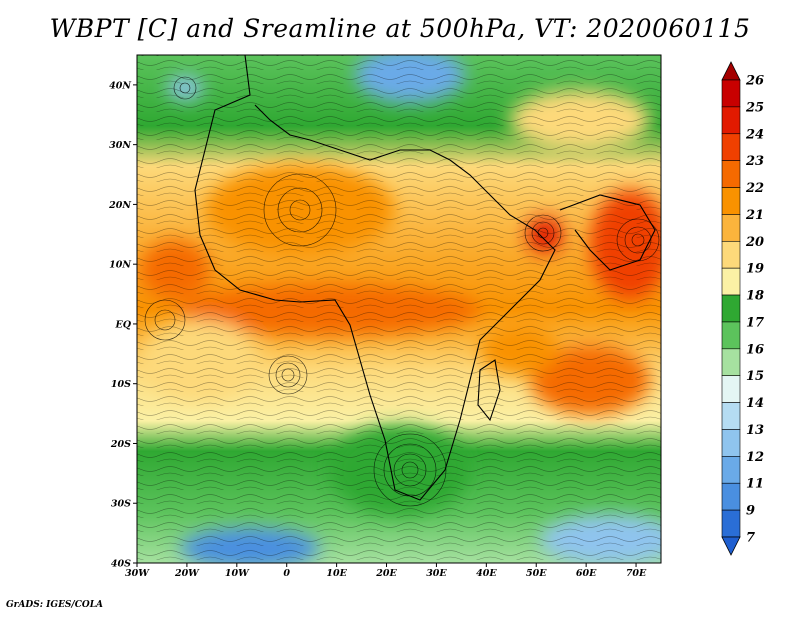 The height and width of the screenshot is (618, 800). Describe the element at coordinates (731, 546) in the screenshot. I see `colorbar-bottom-arrow` at that location.